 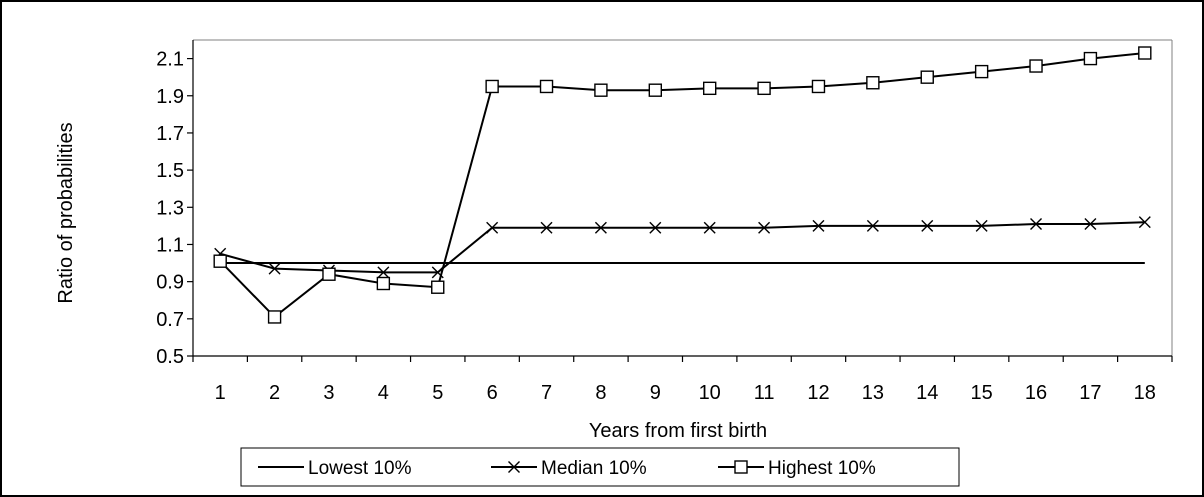 I want to click on x-tick-label: 15, so click(x=982, y=393).